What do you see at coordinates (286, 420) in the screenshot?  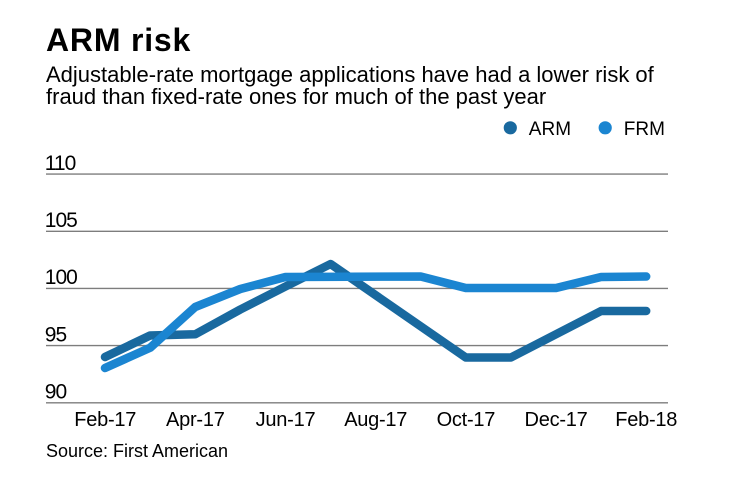 I see `svg-text: Jun-17` at bounding box center [286, 420].